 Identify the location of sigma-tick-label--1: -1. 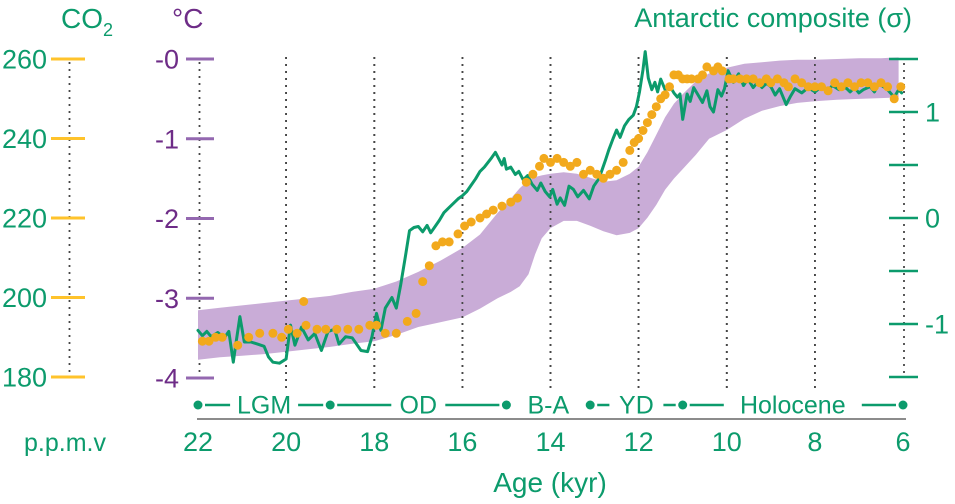
(937, 325).